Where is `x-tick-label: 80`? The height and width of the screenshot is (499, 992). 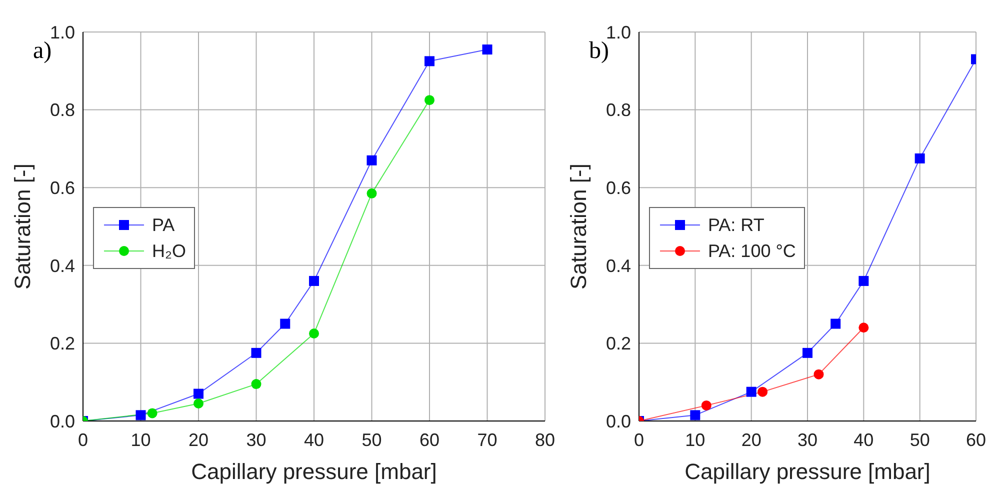
x-tick-label: 80 is located at coordinates (545, 440).